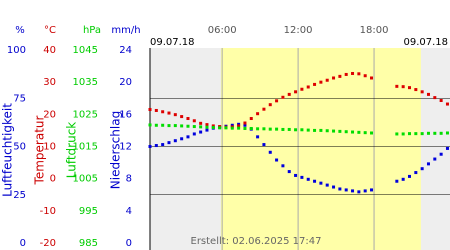 Image resolution: width=450 pixels, height=250 pixels. Describe the element at coordinates (49, 114) in the screenshot. I see `y-tick-label: 20` at that location.